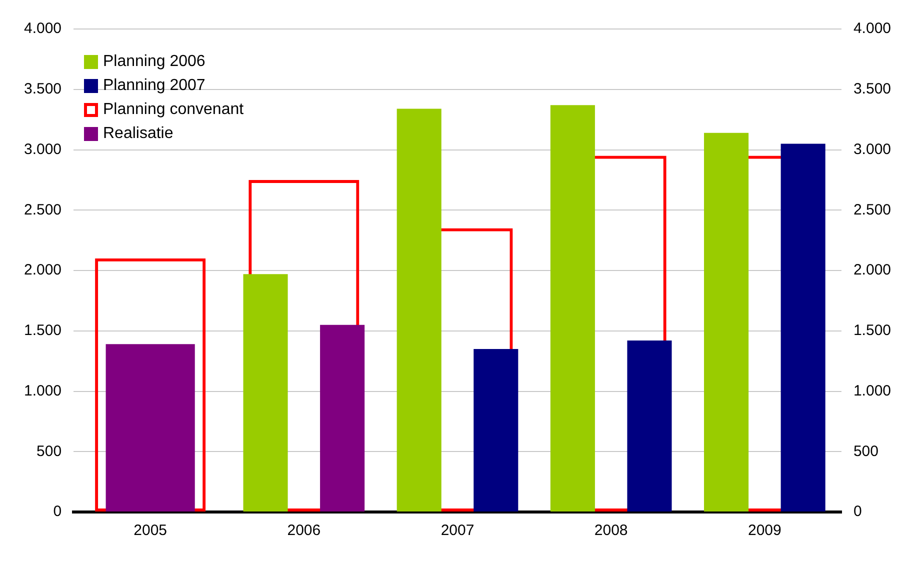 Image resolution: width=915 pixels, height=562 pixels. Describe the element at coordinates (43, 331) in the screenshot. I see `y-tick-label: 1.500` at that location.